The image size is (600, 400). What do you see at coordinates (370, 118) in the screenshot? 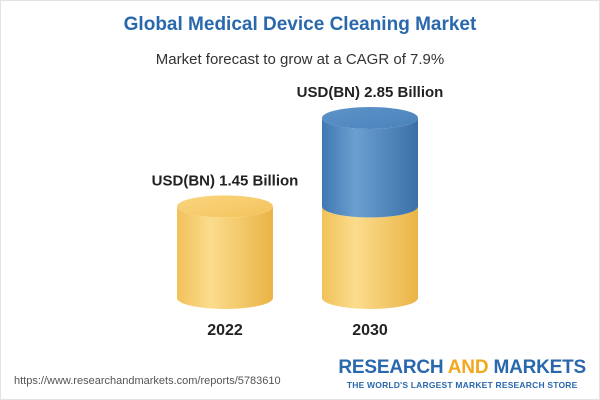
I see `bar-2030-growth-top` at bounding box center [370, 118].